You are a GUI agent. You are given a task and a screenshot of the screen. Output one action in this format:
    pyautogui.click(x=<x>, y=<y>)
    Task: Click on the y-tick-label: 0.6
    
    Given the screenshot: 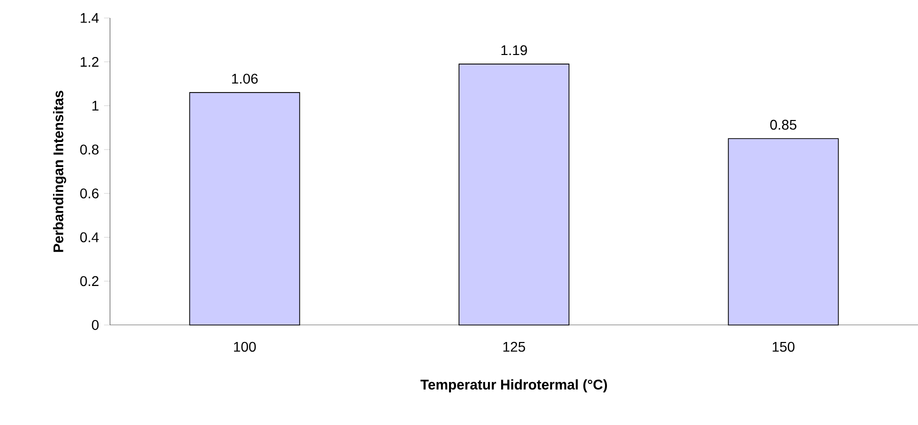 What is the action you would take?
    pyautogui.click(x=89, y=193)
    